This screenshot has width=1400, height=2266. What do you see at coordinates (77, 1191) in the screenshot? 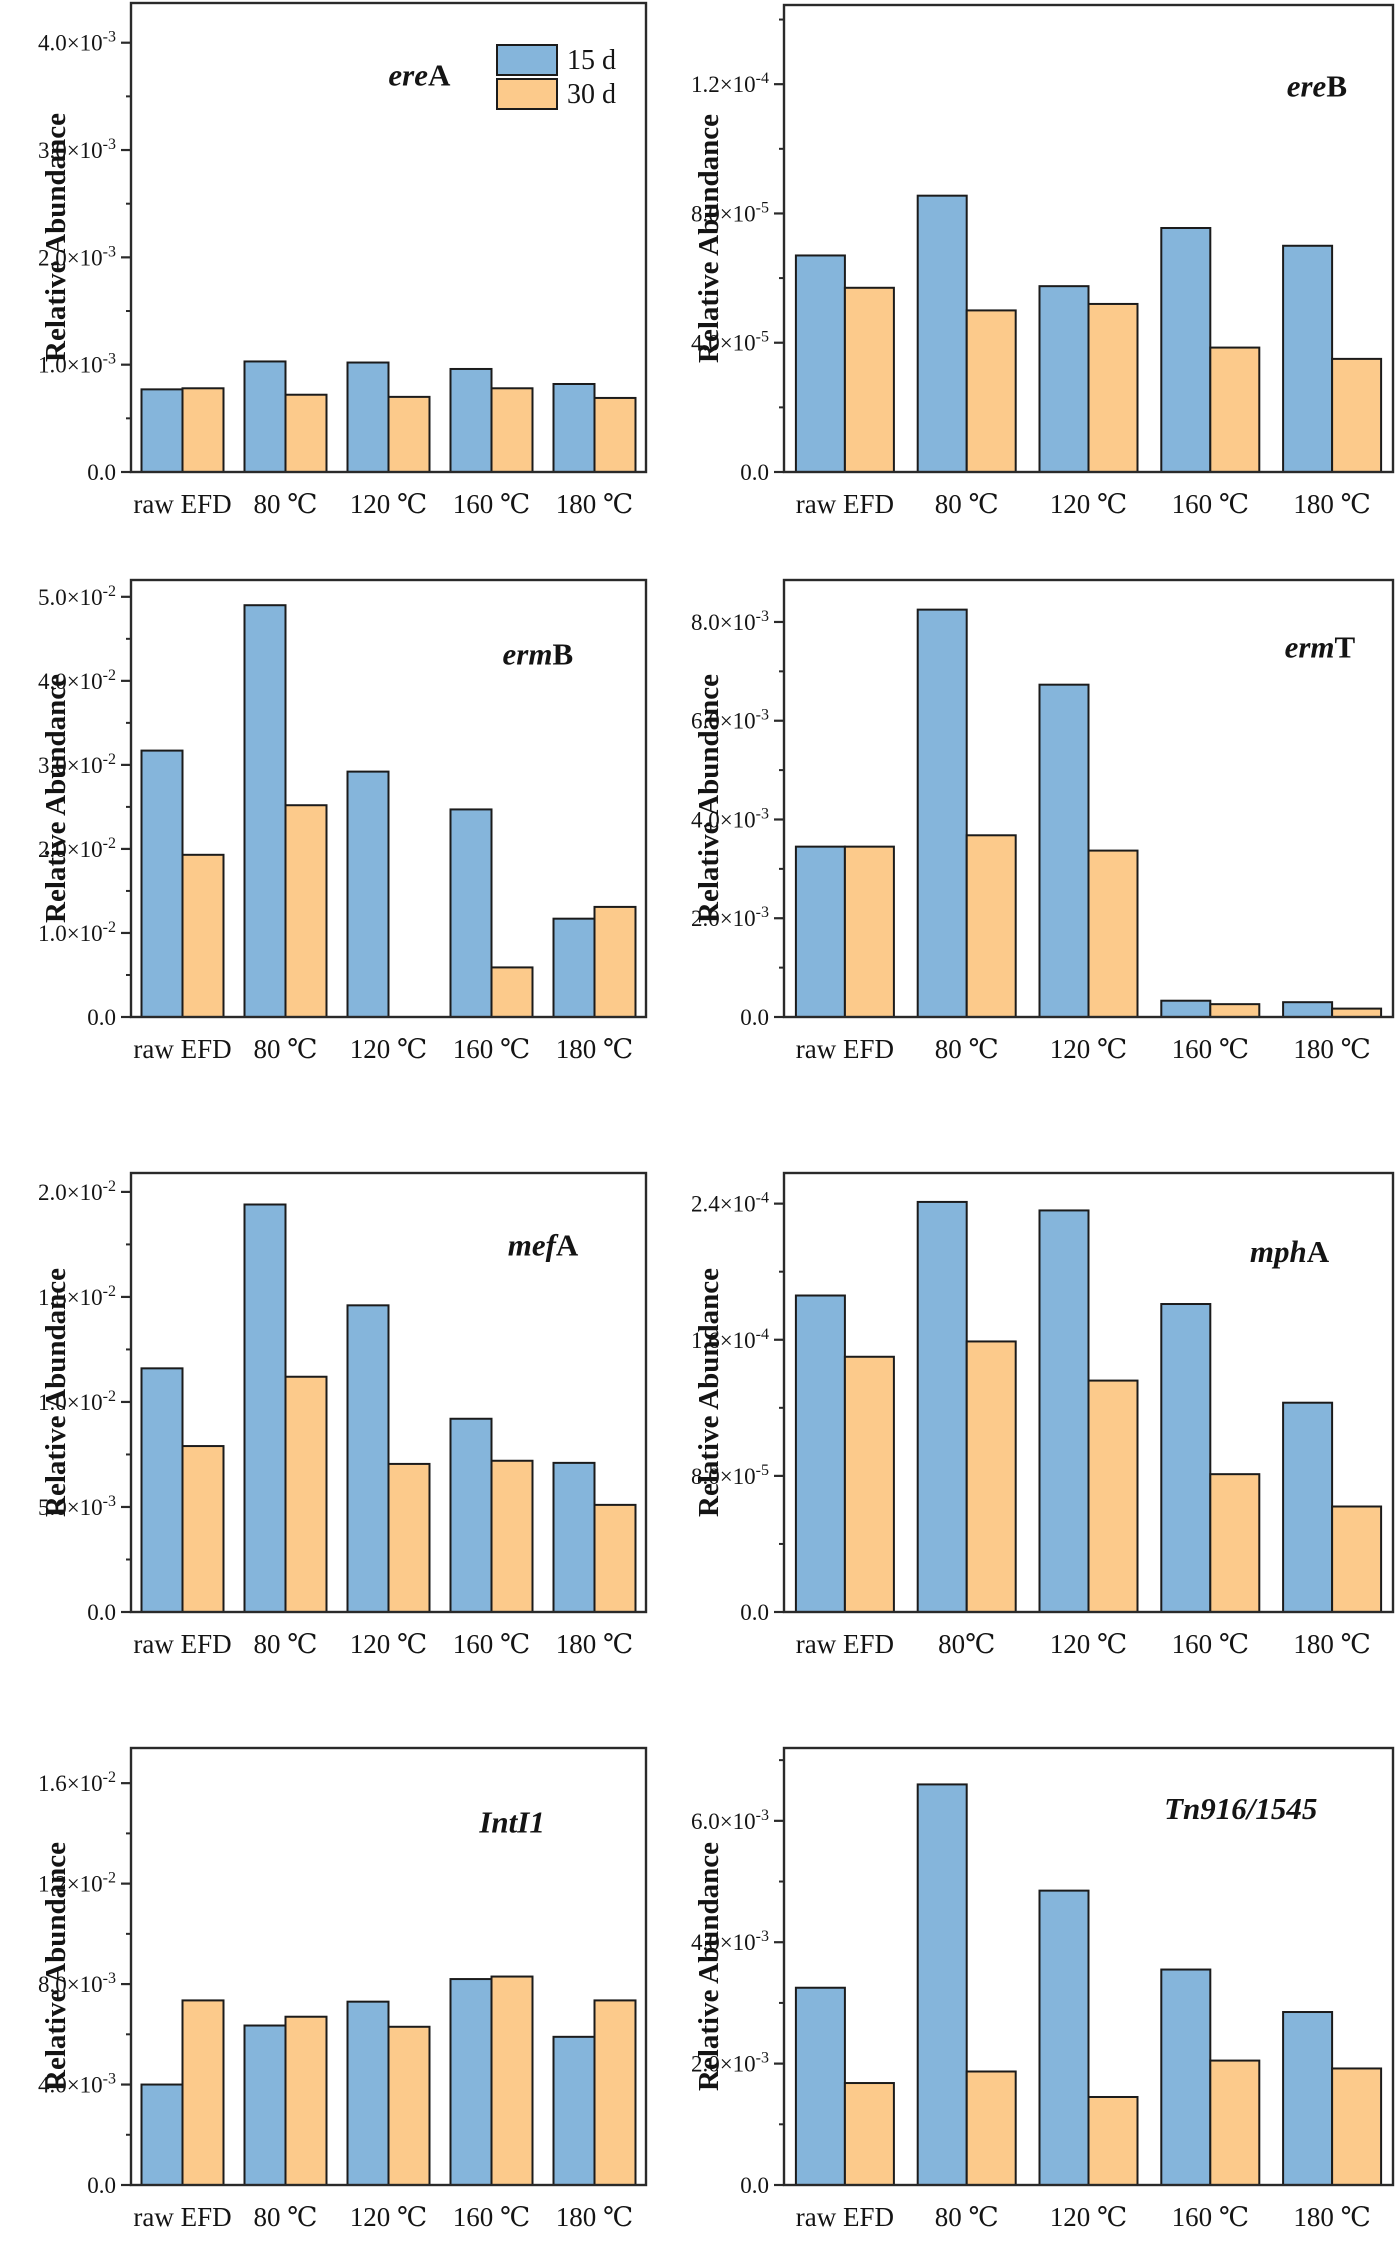
I see `y-tick-label: 2.0×10⁻²` at bounding box center [77, 1191].